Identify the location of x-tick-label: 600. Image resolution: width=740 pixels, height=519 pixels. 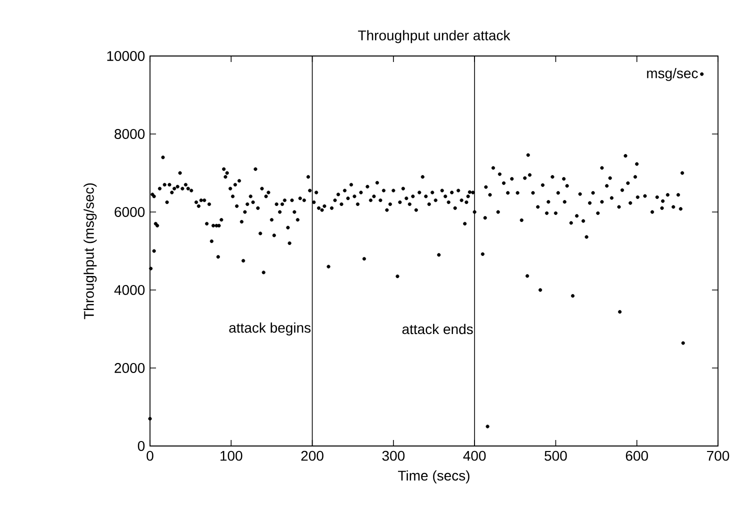
(637, 455).